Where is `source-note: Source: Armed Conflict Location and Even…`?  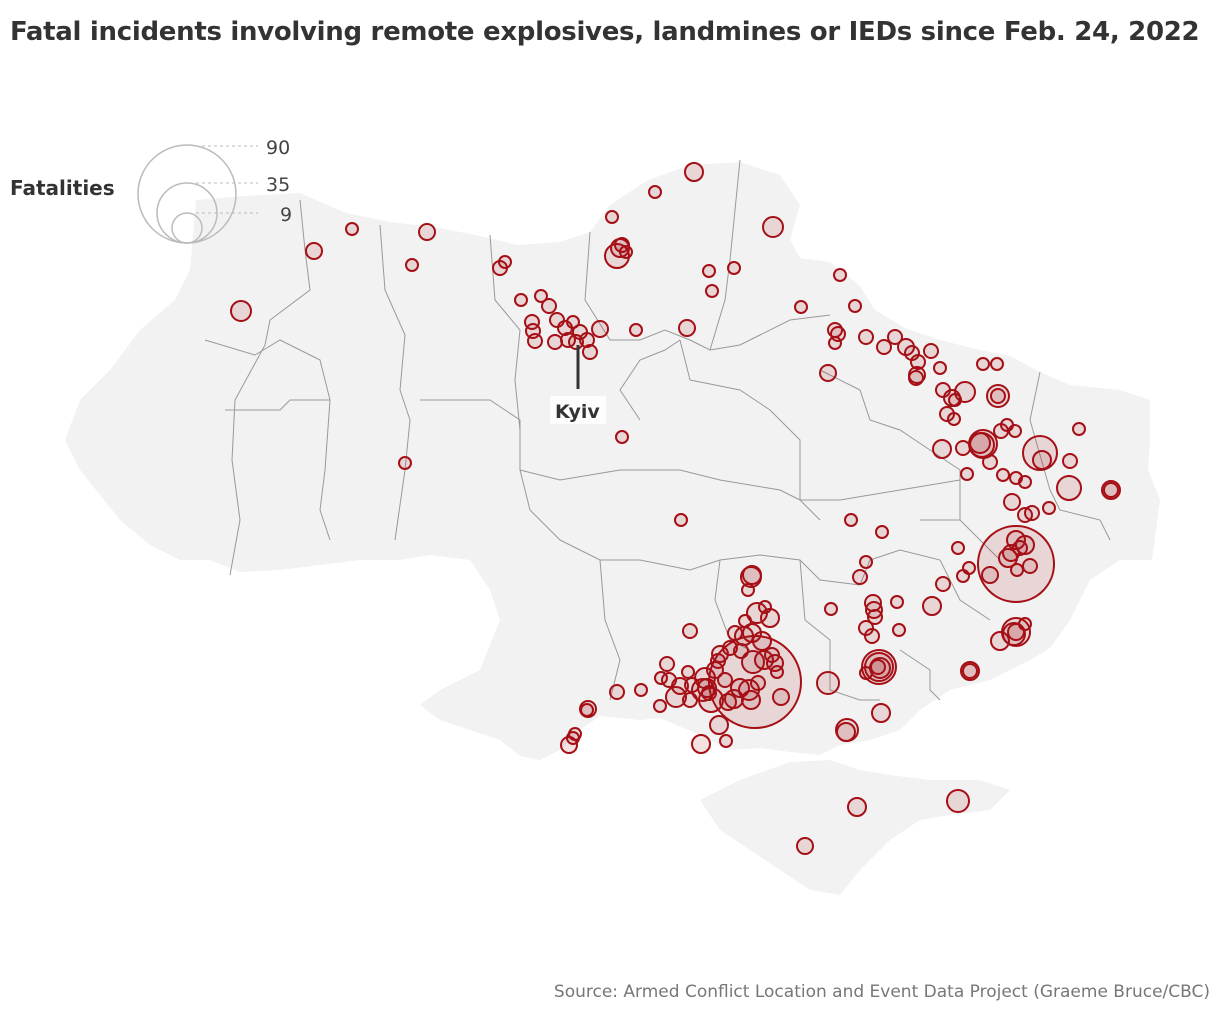 source-note: Source: Armed Conflict Location and Even… is located at coordinates (881, 992).